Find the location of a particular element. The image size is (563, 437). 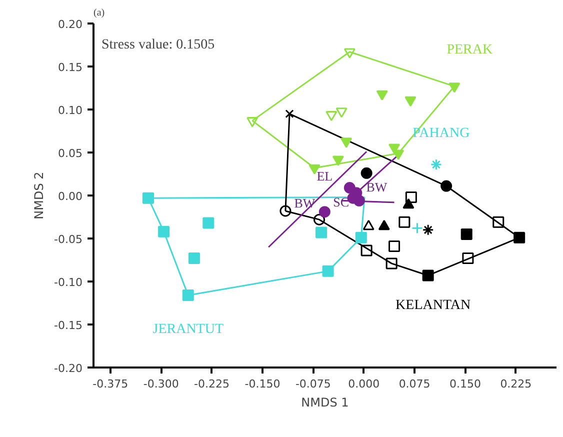

text: KELANTAN is located at coordinates (433, 305).